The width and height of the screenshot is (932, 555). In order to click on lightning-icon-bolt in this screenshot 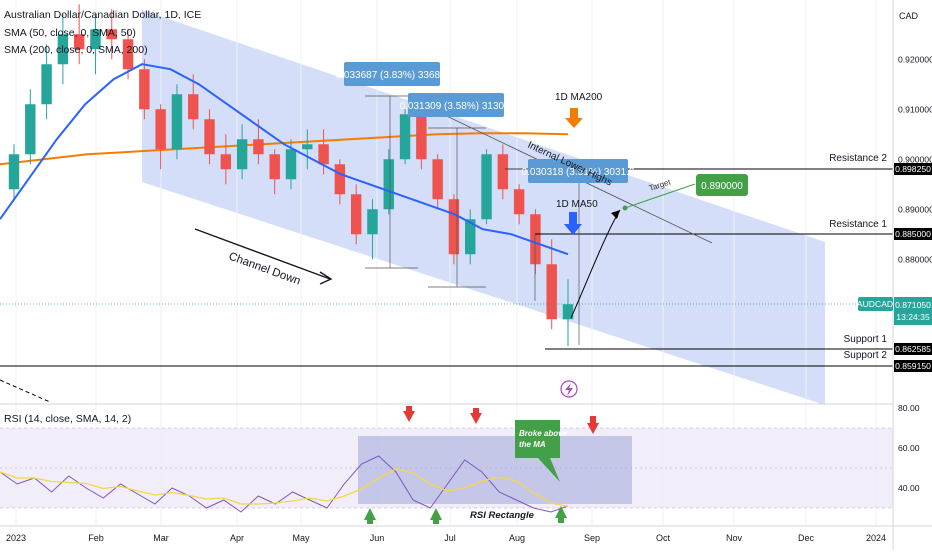, I will do `click(569, 389)`.